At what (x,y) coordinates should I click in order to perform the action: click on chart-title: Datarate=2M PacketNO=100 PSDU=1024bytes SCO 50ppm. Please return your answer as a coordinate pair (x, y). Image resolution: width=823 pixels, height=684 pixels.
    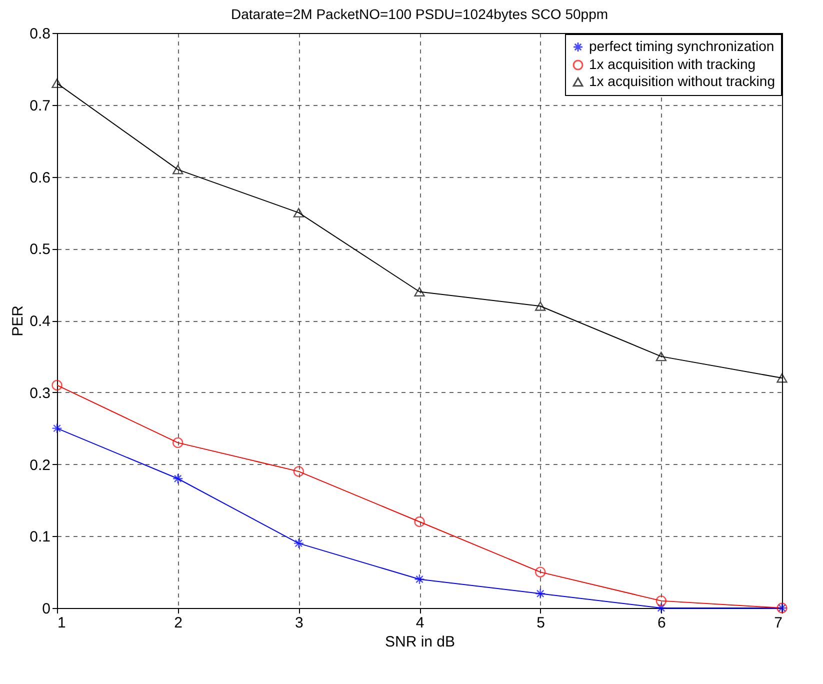
    Looking at the image, I should click on (419, 14).